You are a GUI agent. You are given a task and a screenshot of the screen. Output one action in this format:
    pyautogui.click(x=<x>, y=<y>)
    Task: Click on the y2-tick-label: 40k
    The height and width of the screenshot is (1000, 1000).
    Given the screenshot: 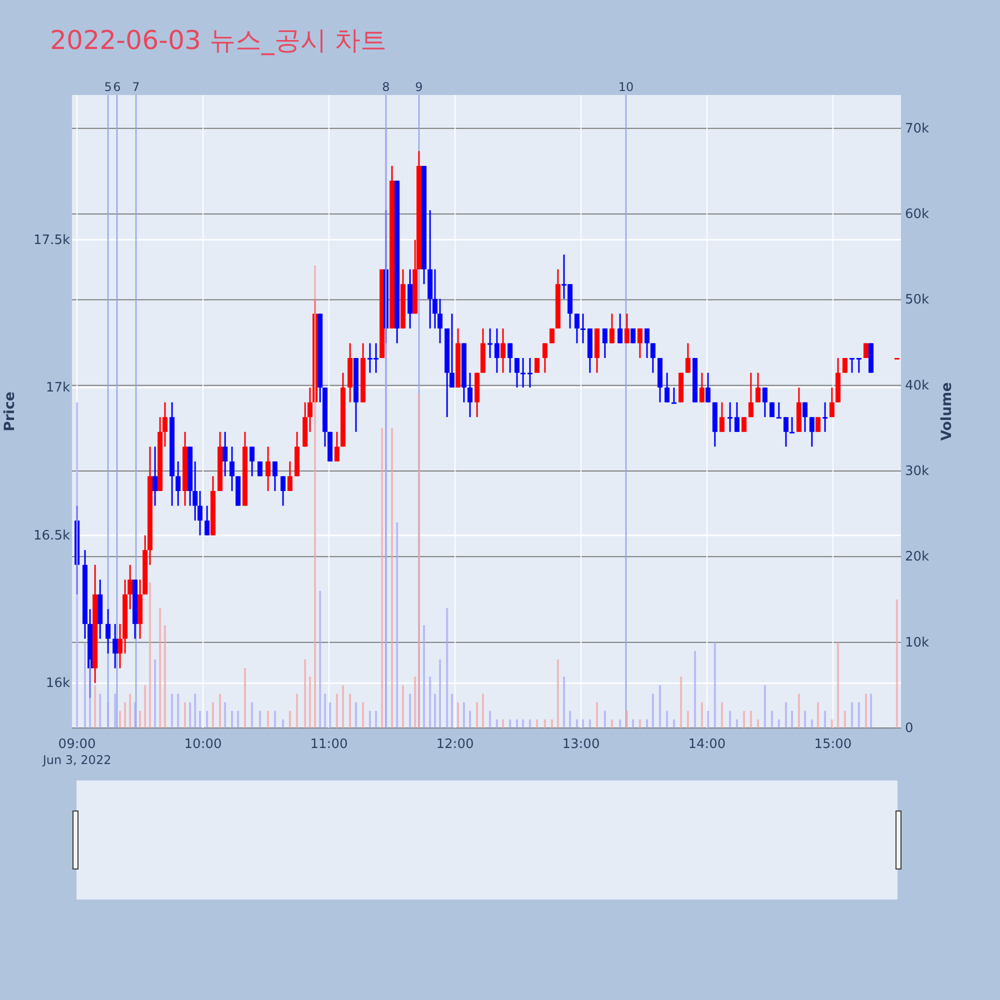 What is the action you would take?
    pyautogui.click(x=917, y=386)
    